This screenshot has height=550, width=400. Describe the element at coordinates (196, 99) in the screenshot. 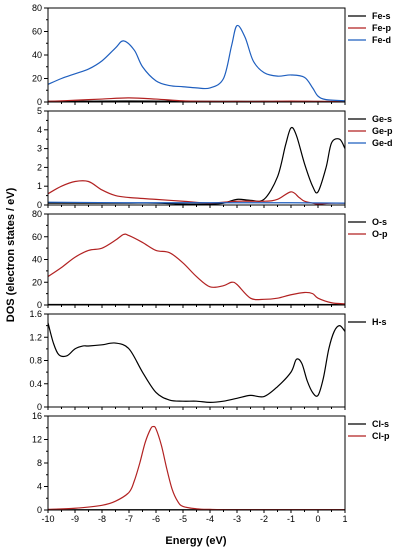

I see `series-line-fe-p` at that location.